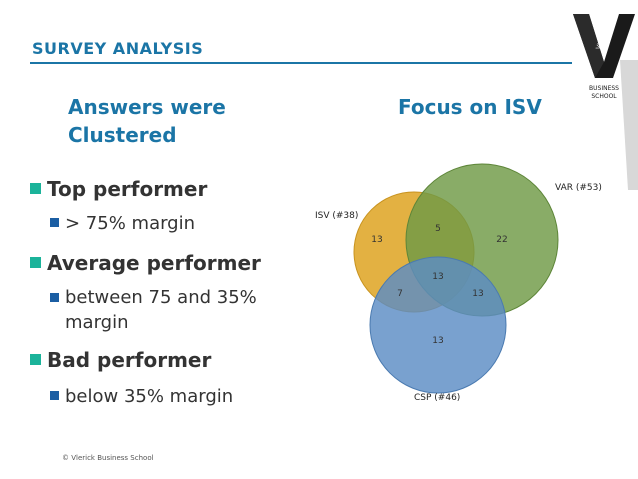 The image size is (638, 479). I want to click on set-label-csp: CSP (#46), so click(437, 398).